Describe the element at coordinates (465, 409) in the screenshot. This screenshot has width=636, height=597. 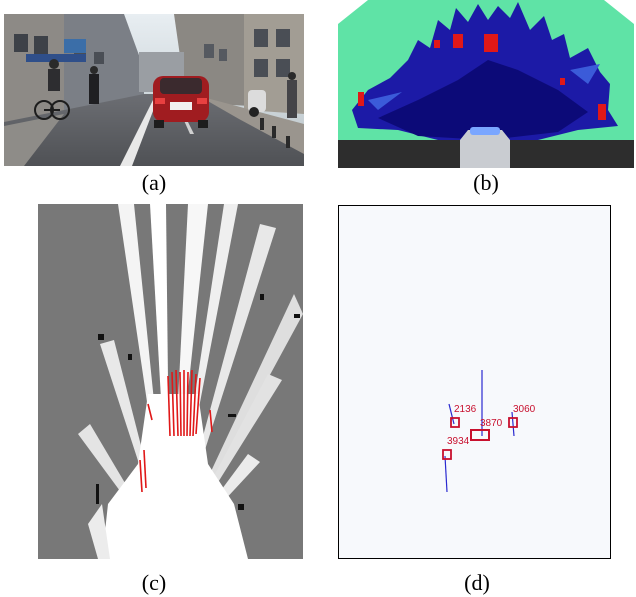
I see `track-label-2136: 2136` at that location.